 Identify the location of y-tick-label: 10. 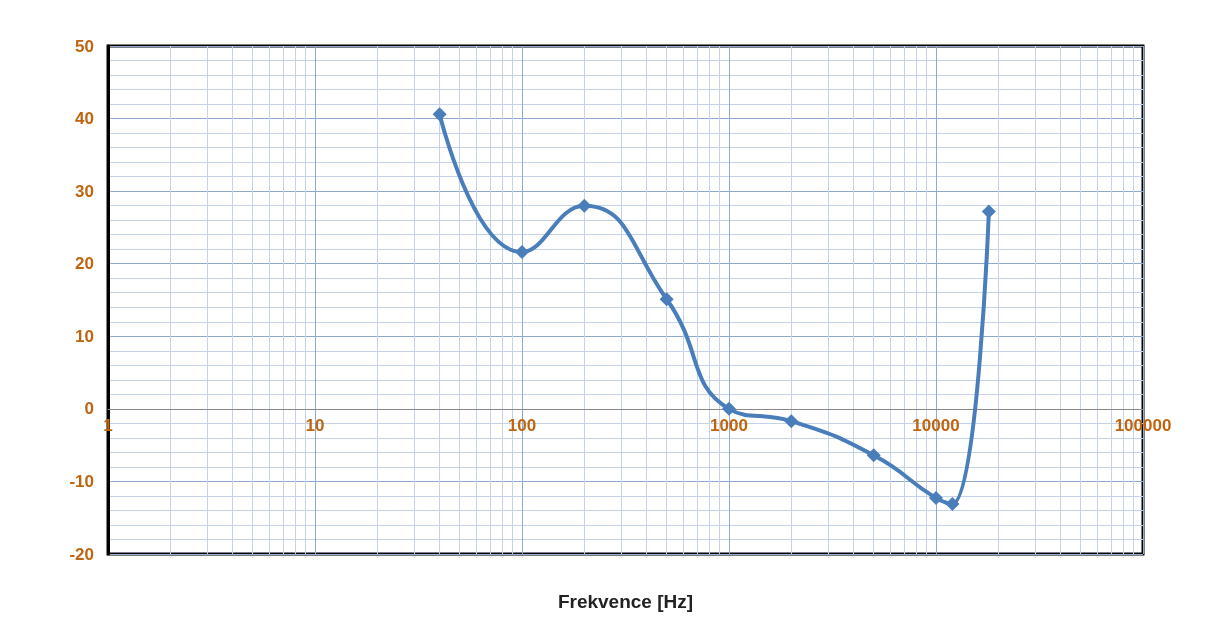
(84, 336).